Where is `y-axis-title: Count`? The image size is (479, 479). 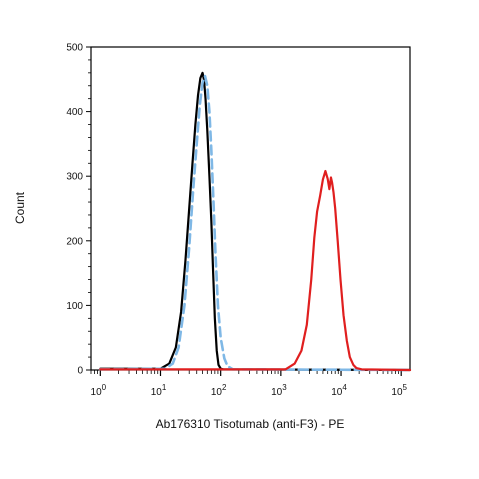 y-axis-title: Count is located at coordinates (20, 207).